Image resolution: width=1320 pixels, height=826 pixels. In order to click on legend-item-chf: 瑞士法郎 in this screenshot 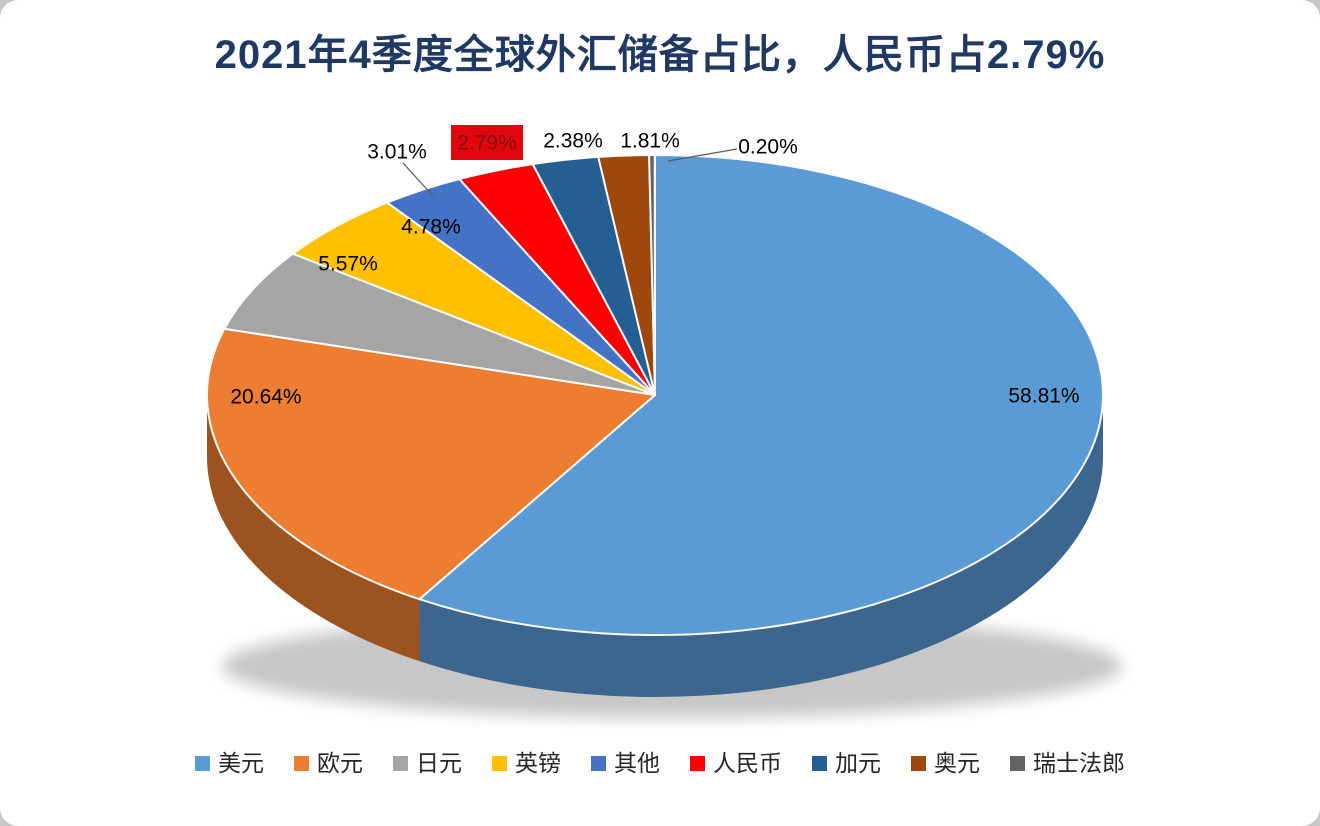, I will do `click(1067, 763)`.